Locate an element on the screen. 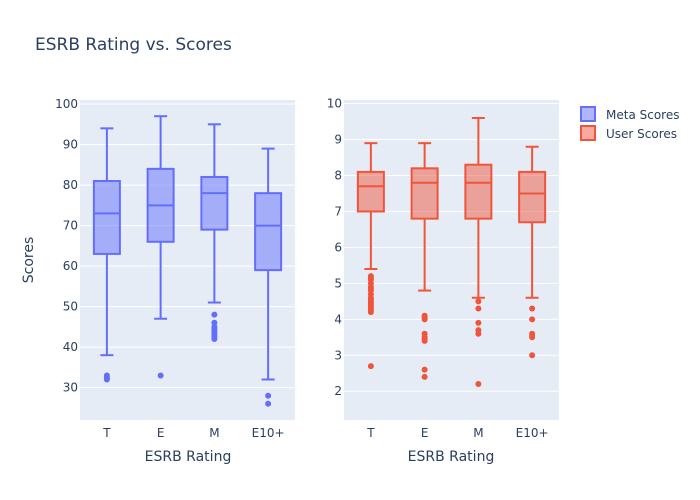  box-user-t is located at coordinates (370, 256).